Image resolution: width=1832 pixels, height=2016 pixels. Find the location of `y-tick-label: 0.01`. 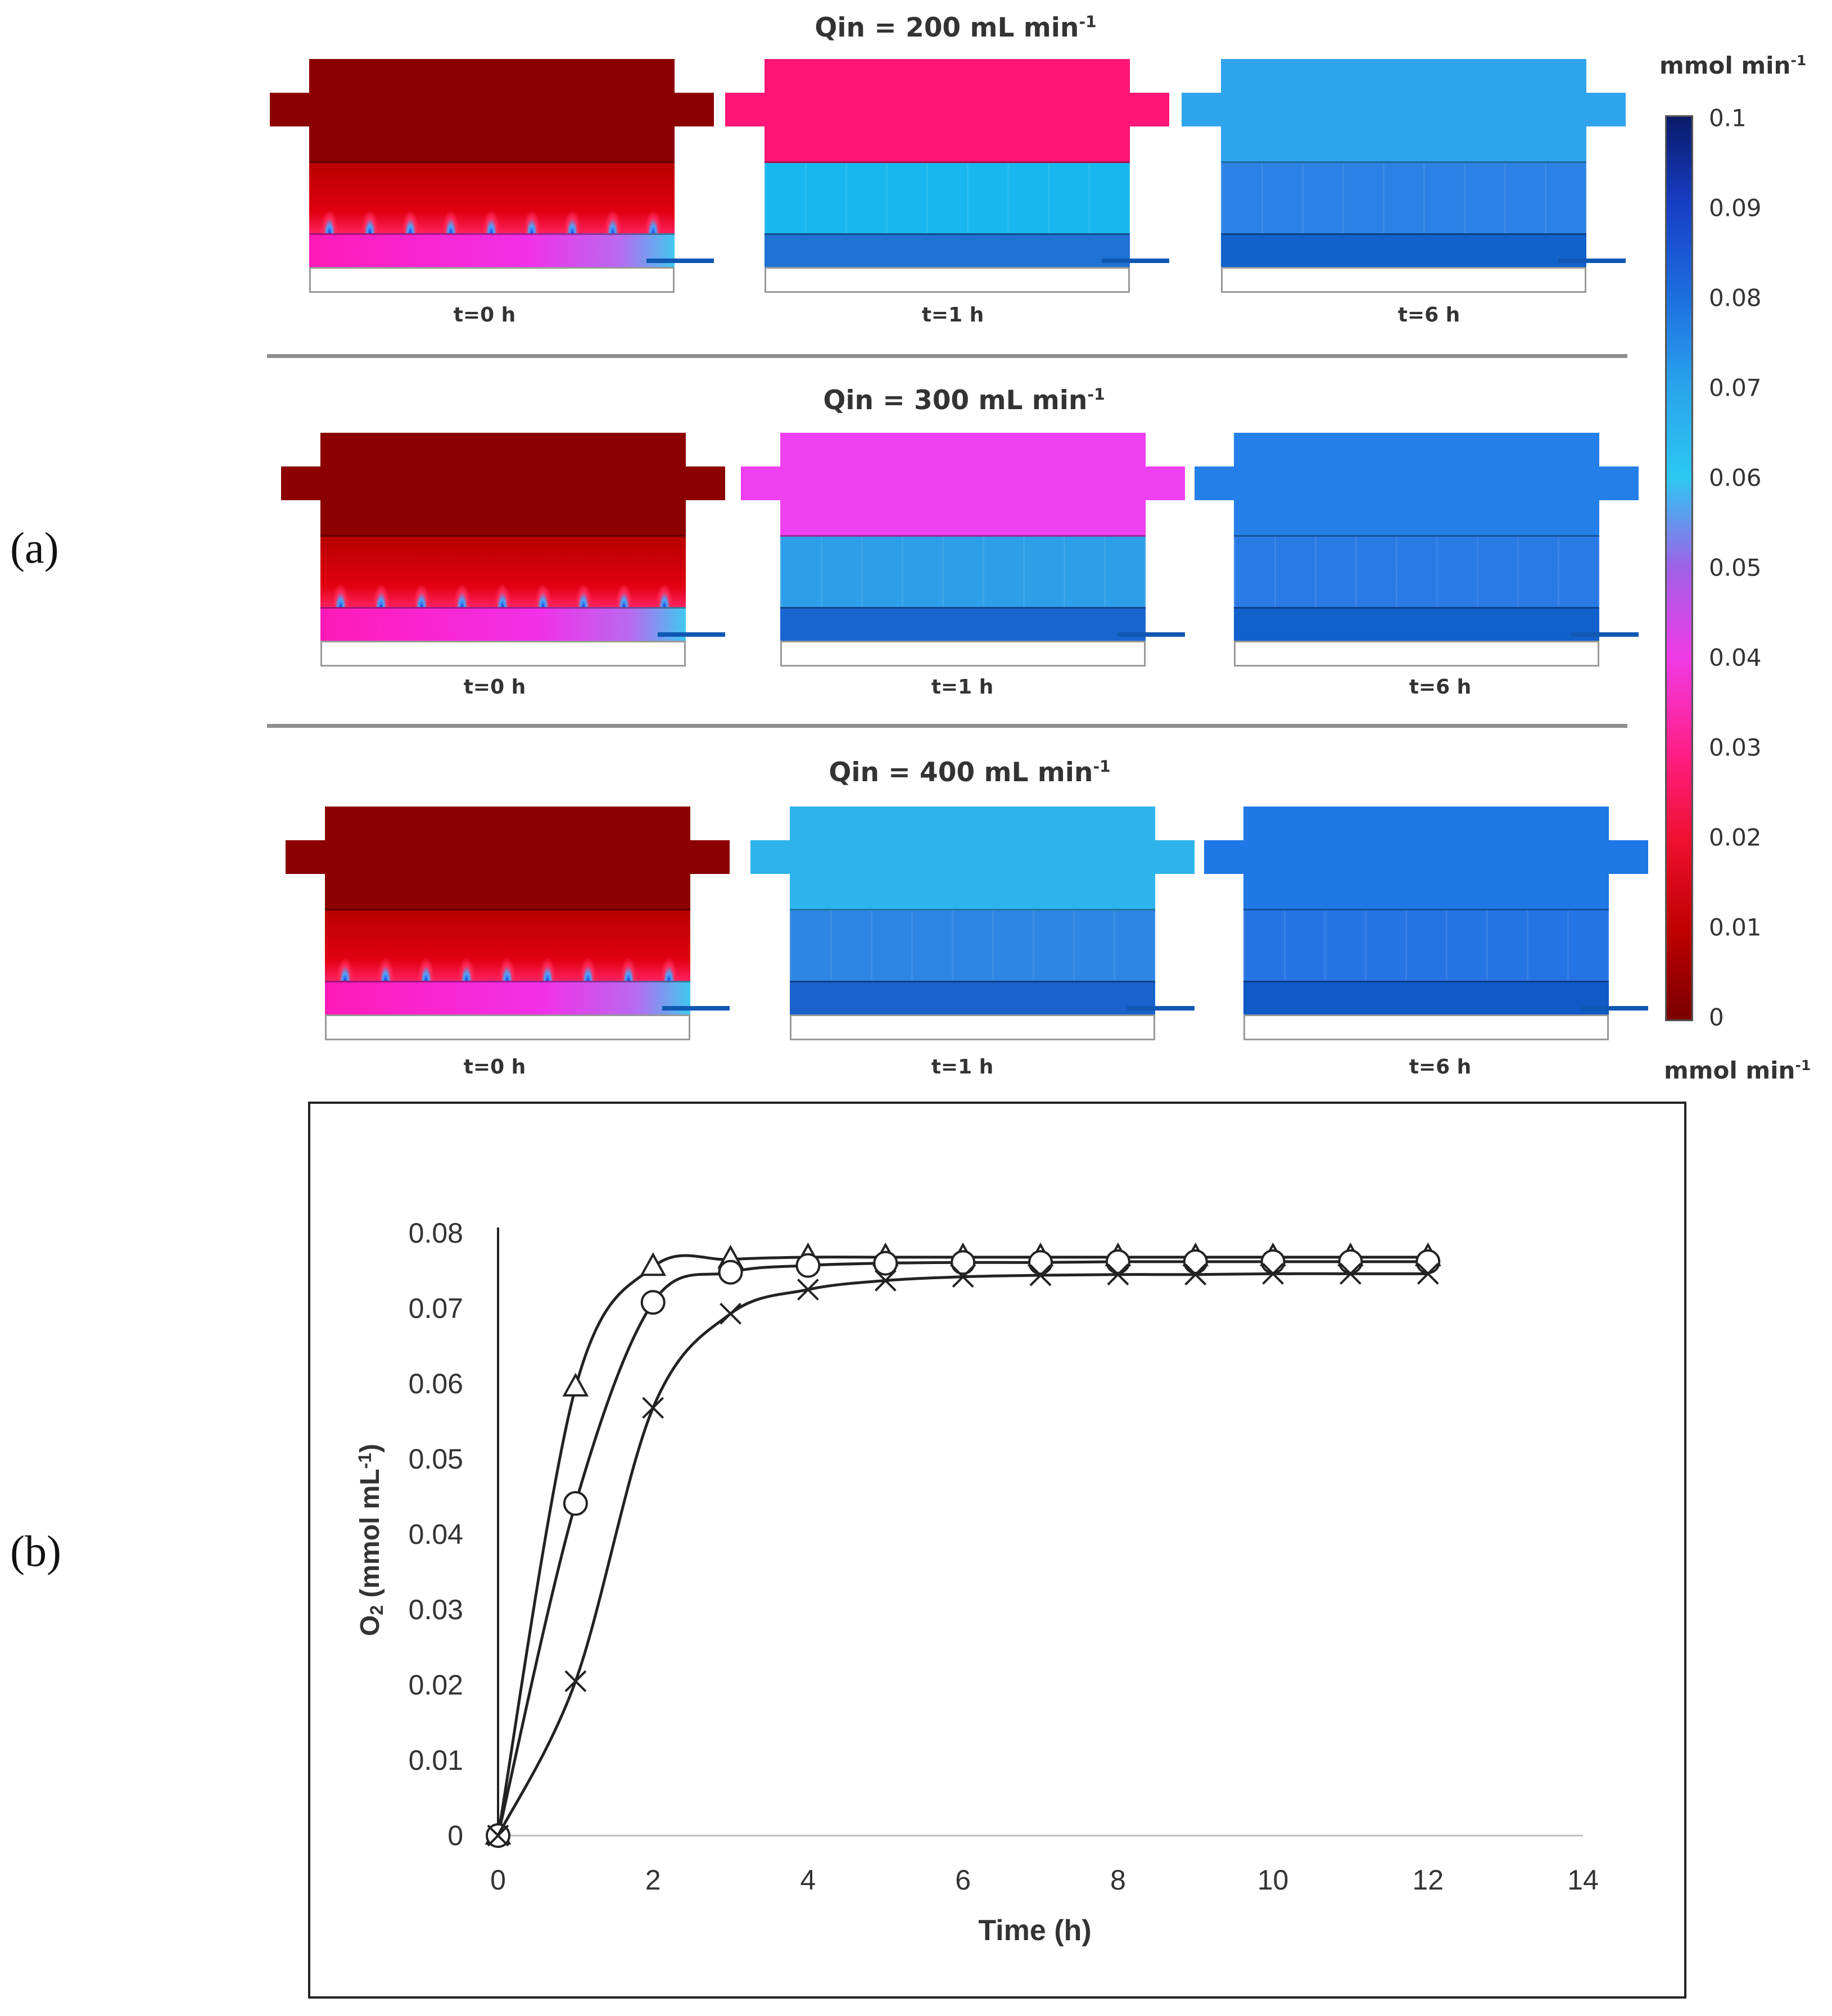

y-tick-label: 0.01 is located at coordinates (436, 1760).